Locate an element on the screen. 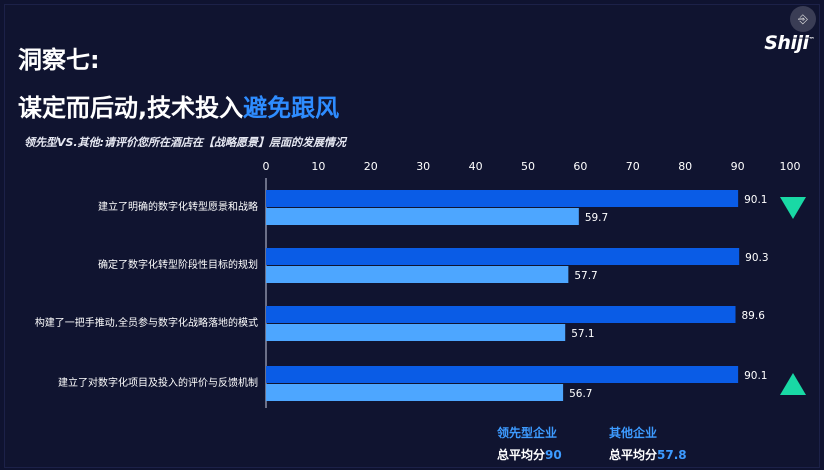 This screenshot has height=470, width=824. triangle-down-icon is located at coordinates (793, 208).